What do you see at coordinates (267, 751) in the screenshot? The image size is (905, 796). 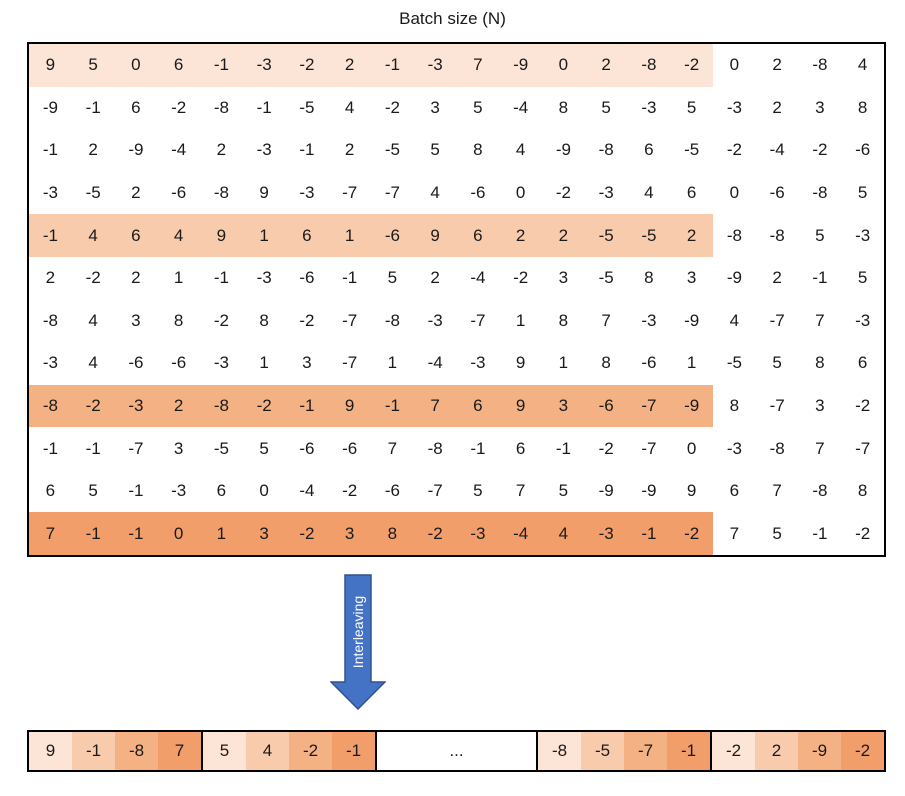 I see `output-cell: 4` at bounding box center [267, 751].